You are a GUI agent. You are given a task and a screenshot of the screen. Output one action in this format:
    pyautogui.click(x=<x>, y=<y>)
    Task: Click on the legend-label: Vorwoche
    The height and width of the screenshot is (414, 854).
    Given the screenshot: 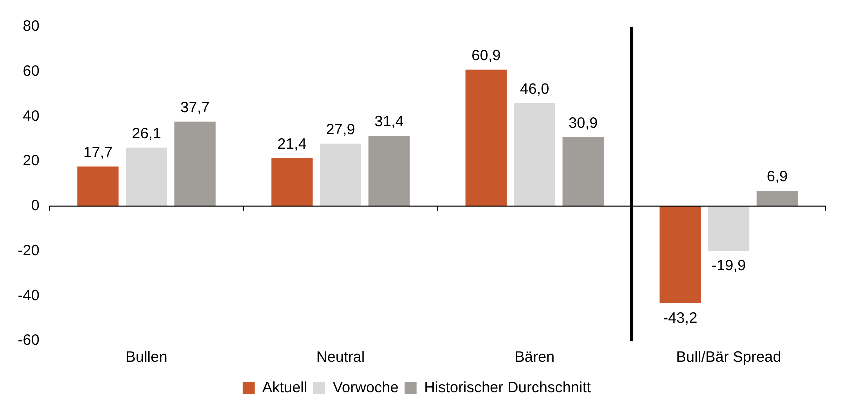 What is the action you would take?
    pyautogui.click(x=365, y=388)
    